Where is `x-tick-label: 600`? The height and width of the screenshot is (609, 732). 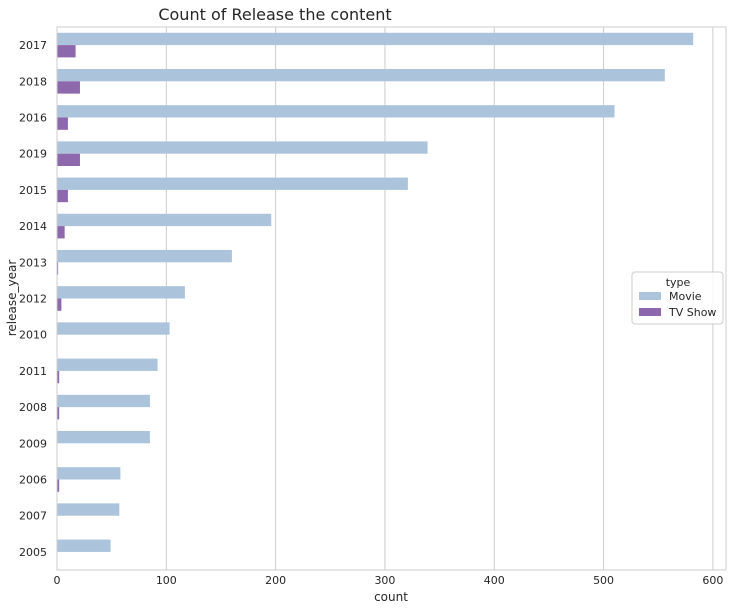
x-tick-label: 600 is located at coordinates (712, 580).